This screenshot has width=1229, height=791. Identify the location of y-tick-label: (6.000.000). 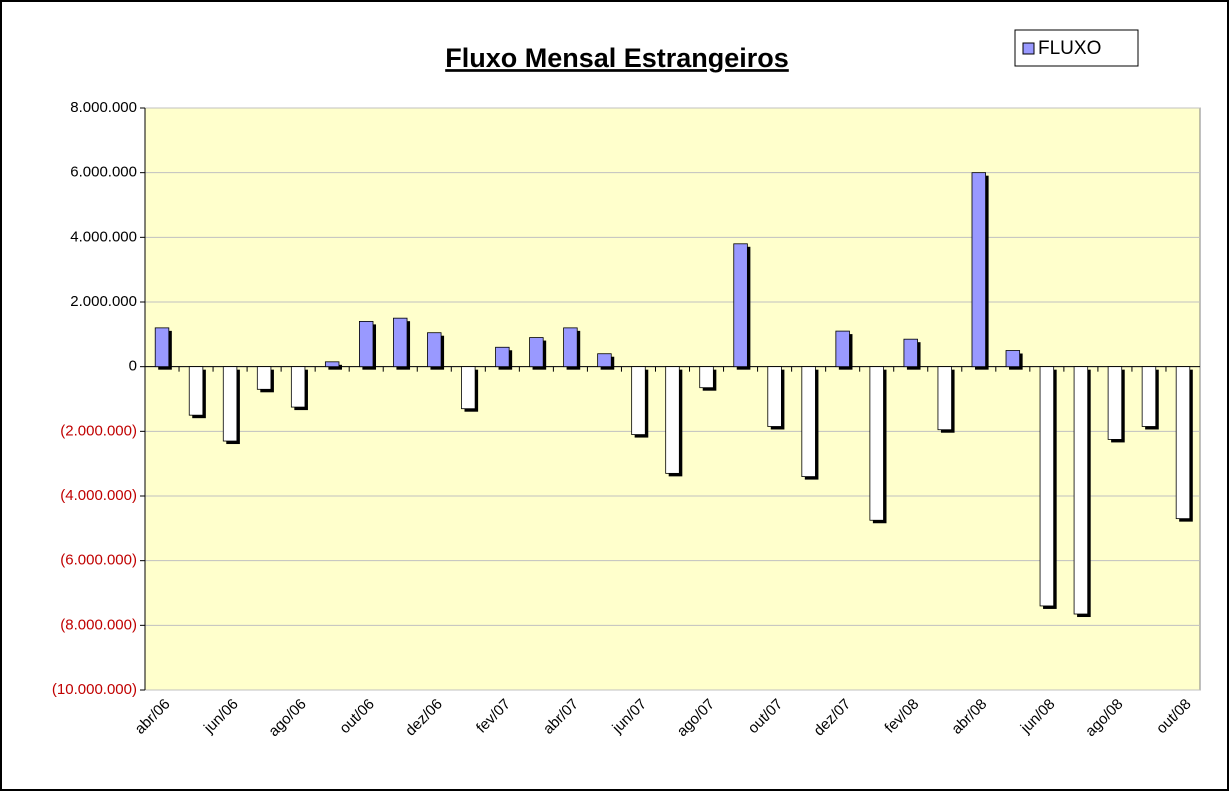
(98, 560).